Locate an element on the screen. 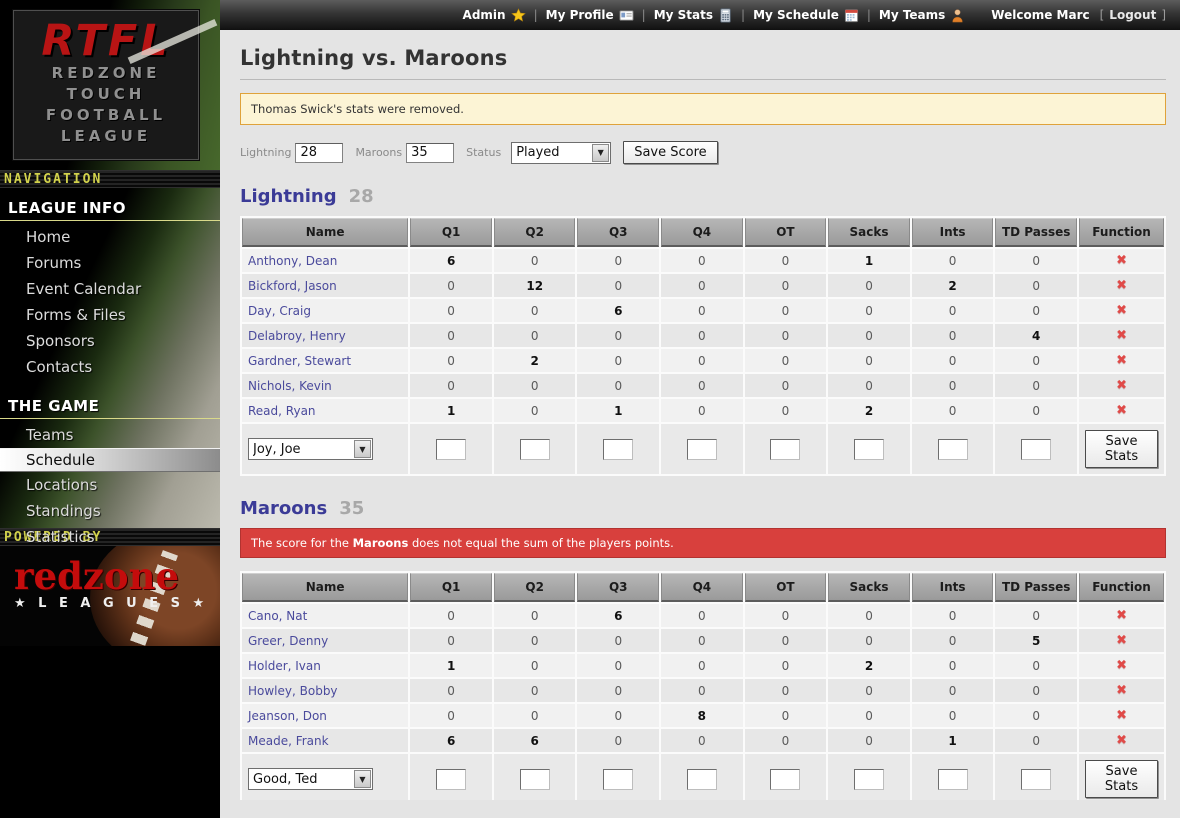  player-name-cell: Greer, Denny is located at coordinates (325, 640).